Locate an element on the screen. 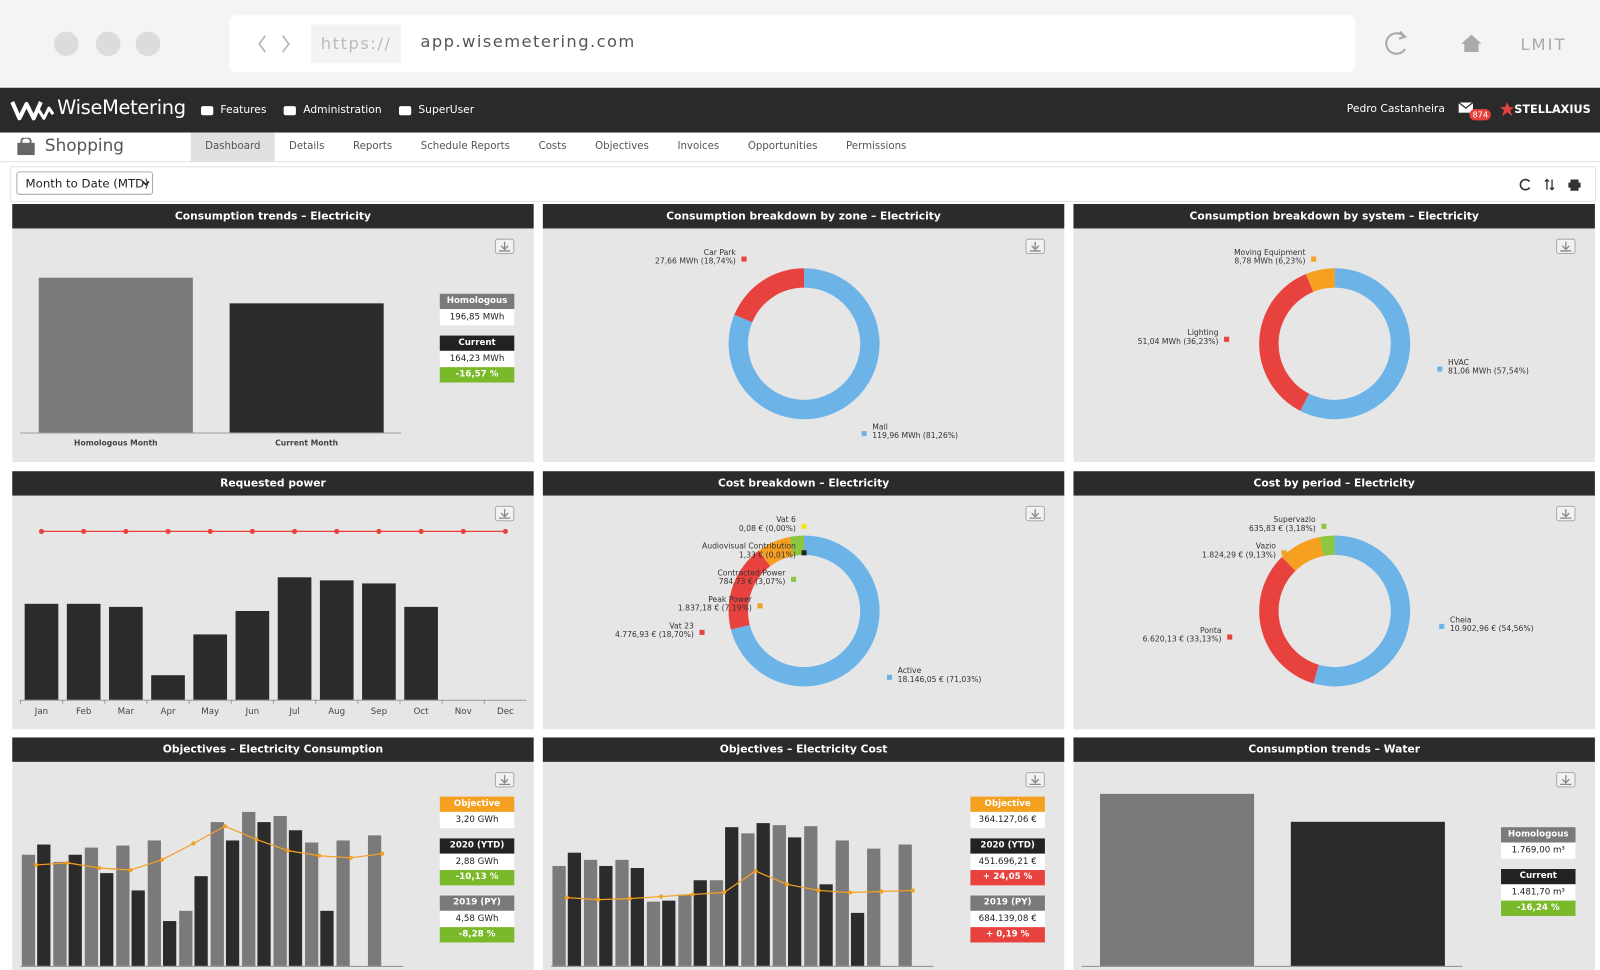 The height and width of the screenshot is (970, 1600). stat-label: Objective (YTD) is located at coordinates (1007, 810).